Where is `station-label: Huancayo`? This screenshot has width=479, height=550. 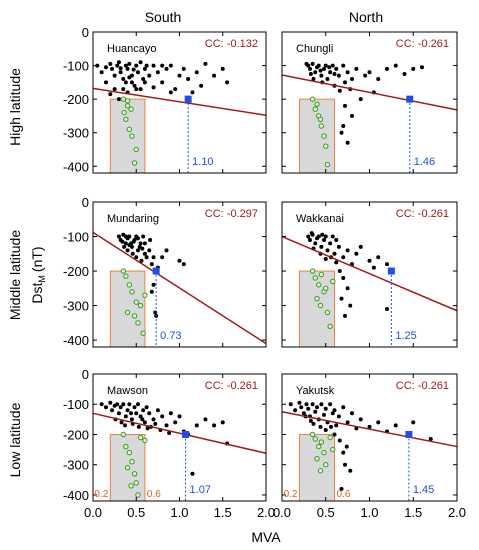
station-label: Huancayo is located at coordinates (132, 49).